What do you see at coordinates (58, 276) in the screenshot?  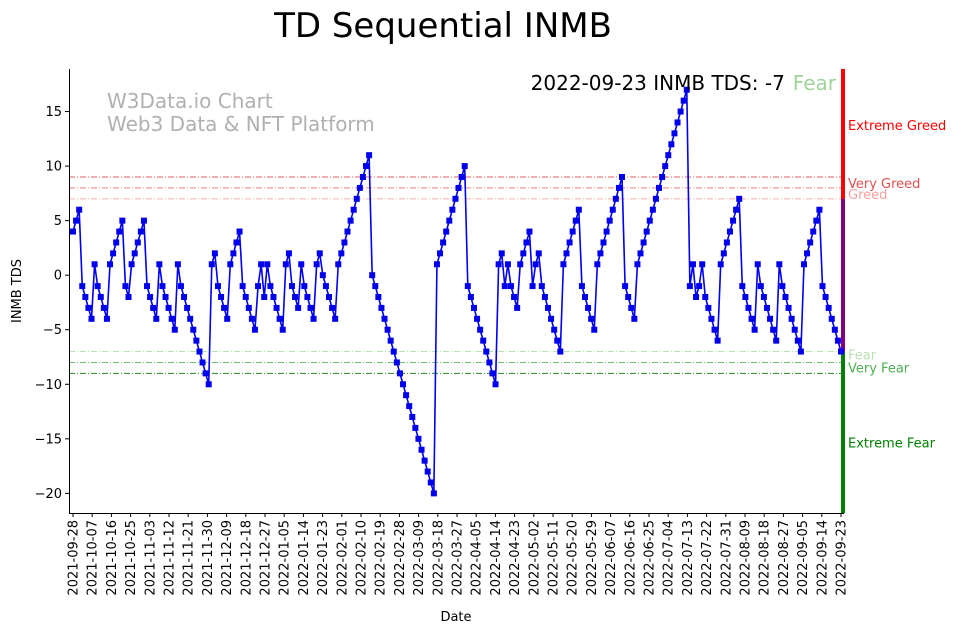 I see `y-tick-label: 0` at bounding box center [58, 276].